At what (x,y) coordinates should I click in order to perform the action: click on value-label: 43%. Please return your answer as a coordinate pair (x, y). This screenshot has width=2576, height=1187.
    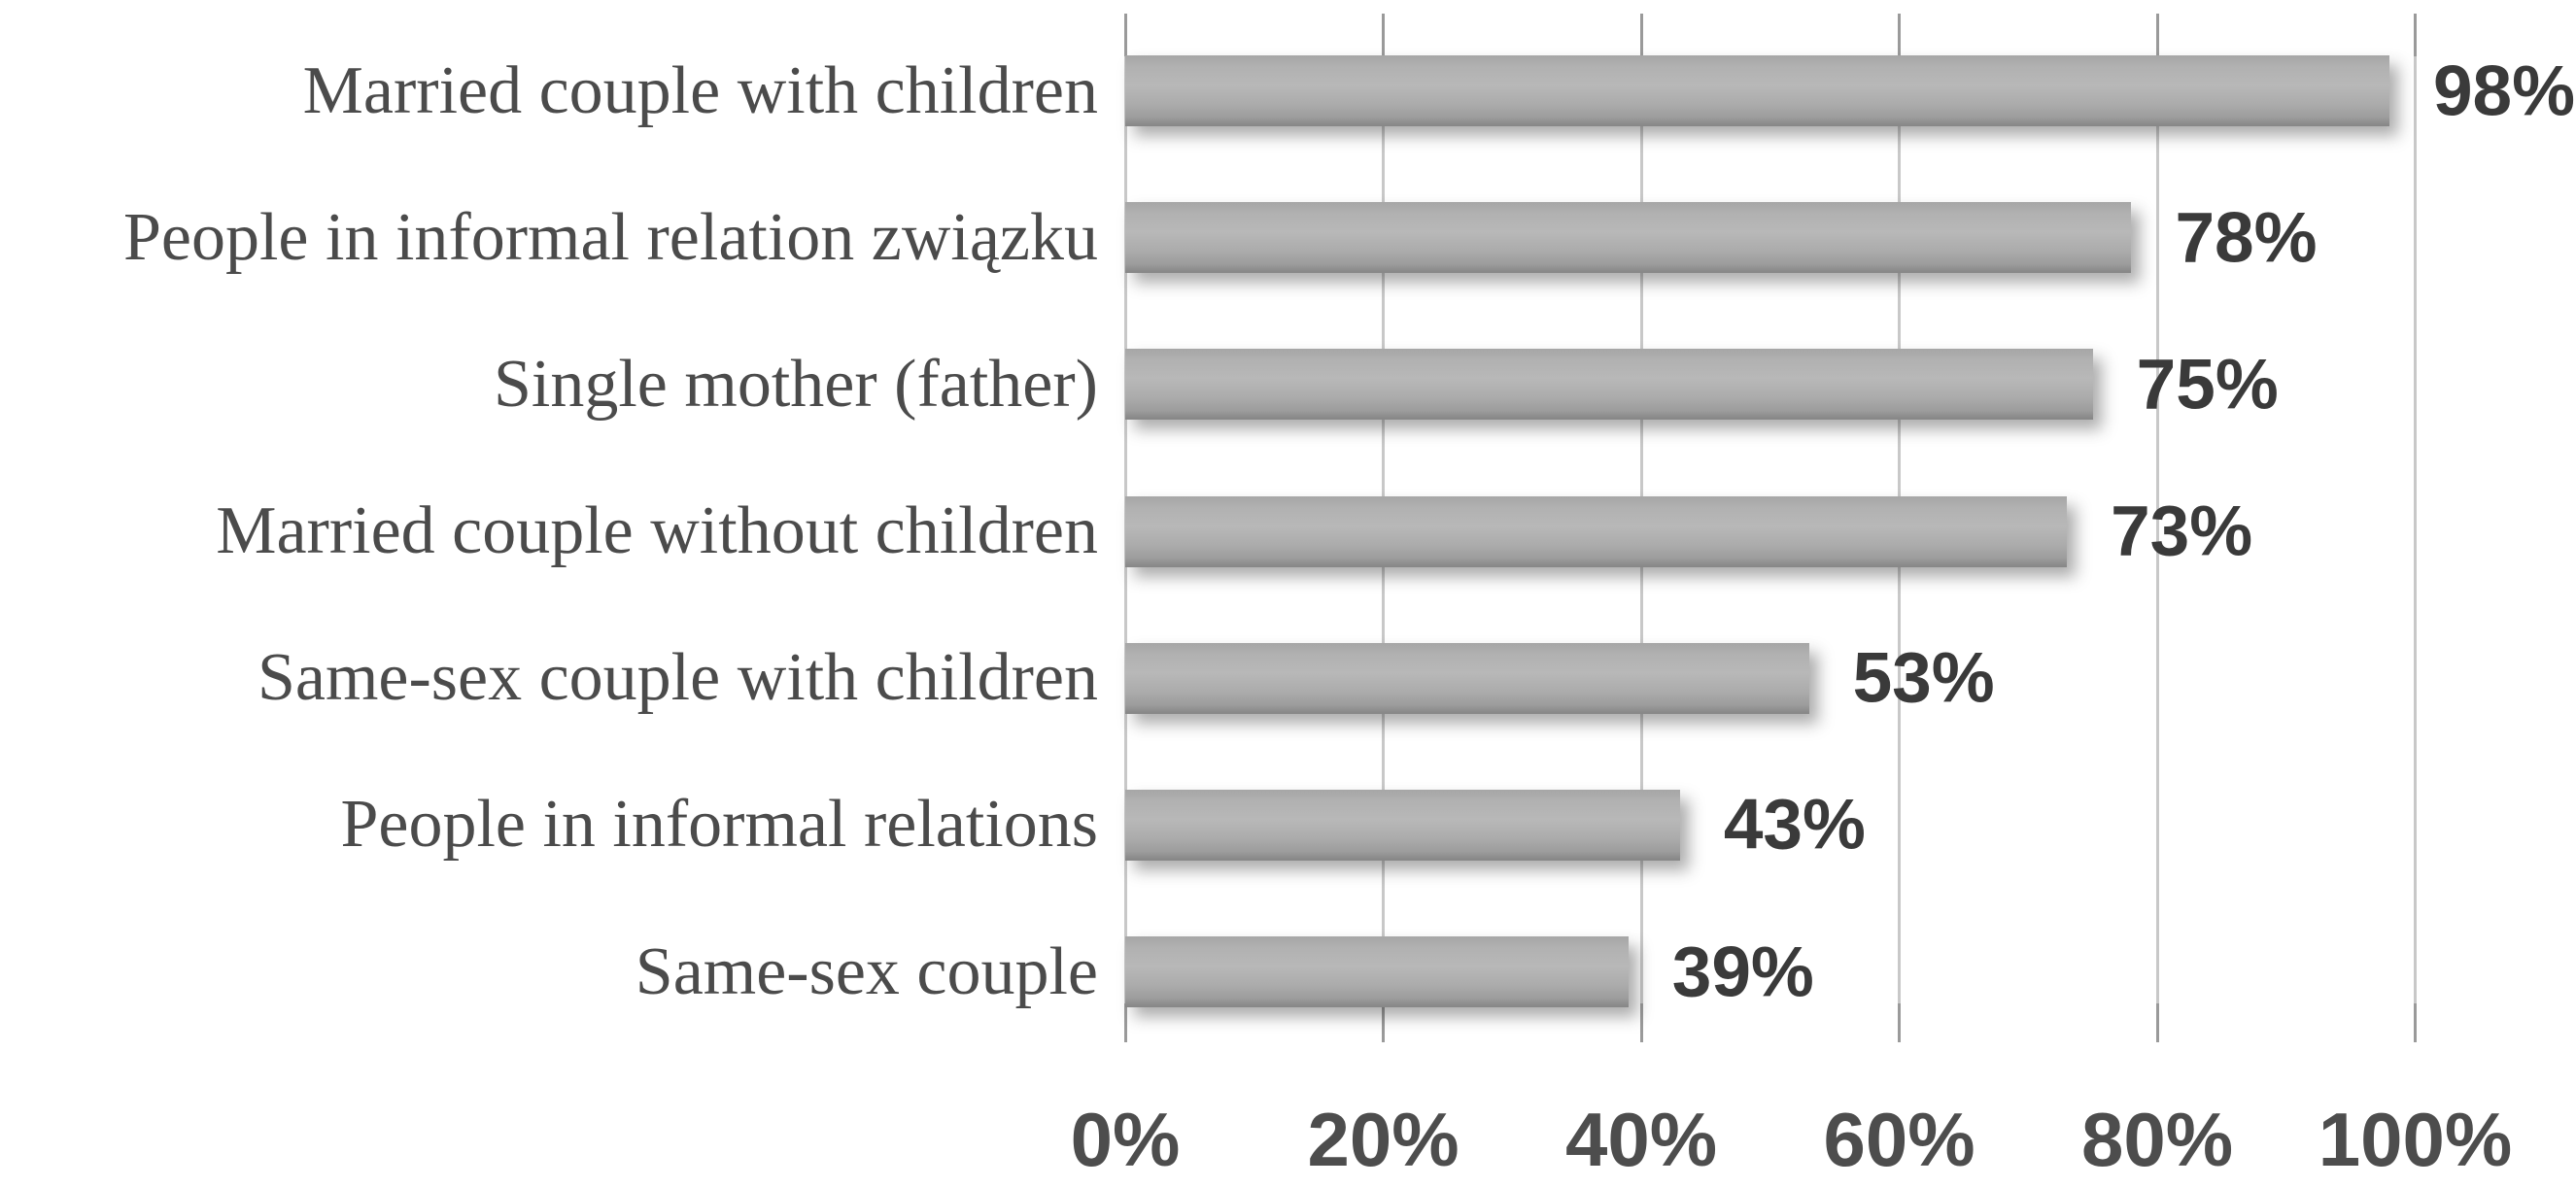
    Looking at the image, I should click on (1794, 825).